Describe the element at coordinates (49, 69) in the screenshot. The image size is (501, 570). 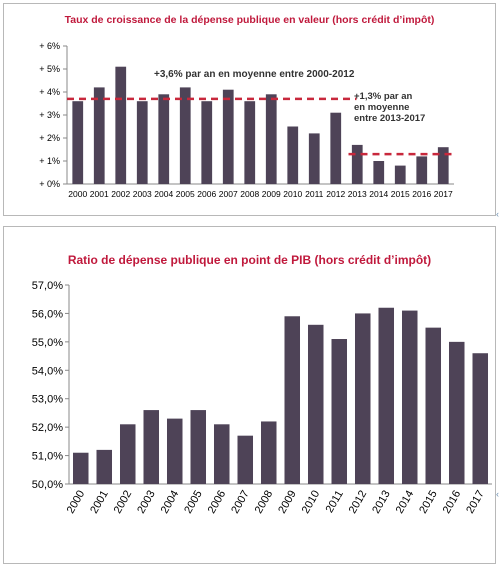
I see `y-tick-label: + 5%` at that location.